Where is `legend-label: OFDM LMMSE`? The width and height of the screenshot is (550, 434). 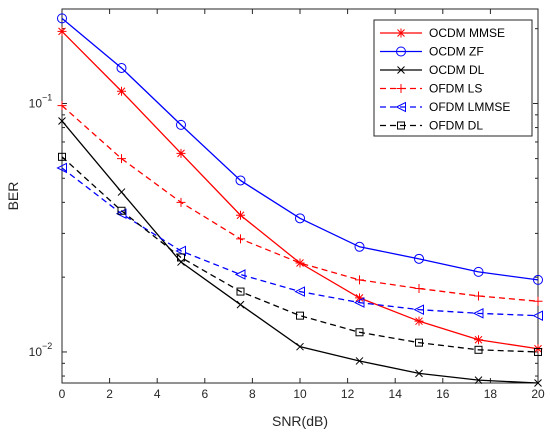
legend-label: OFDM LMMSE is located at coordinates (469, 107).